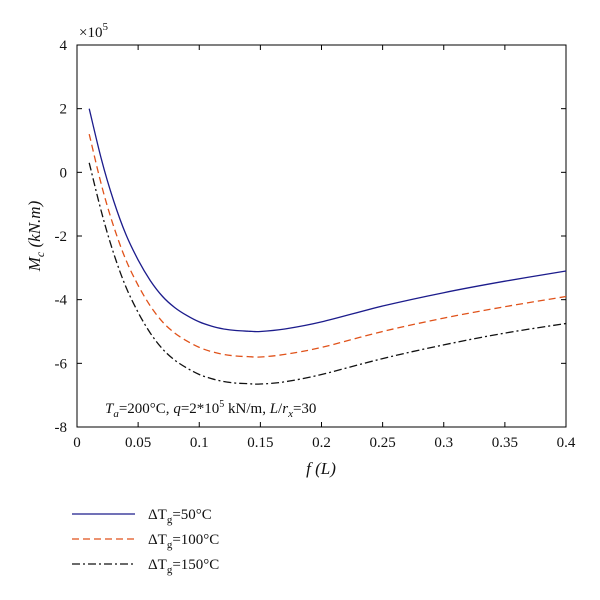 Image resolution: width=600 pixels, height=600 pixels. I want to click on chart-annotation: Ta=200°C, q=2*105 kN/m, L/rx=30, so click(210, 409).